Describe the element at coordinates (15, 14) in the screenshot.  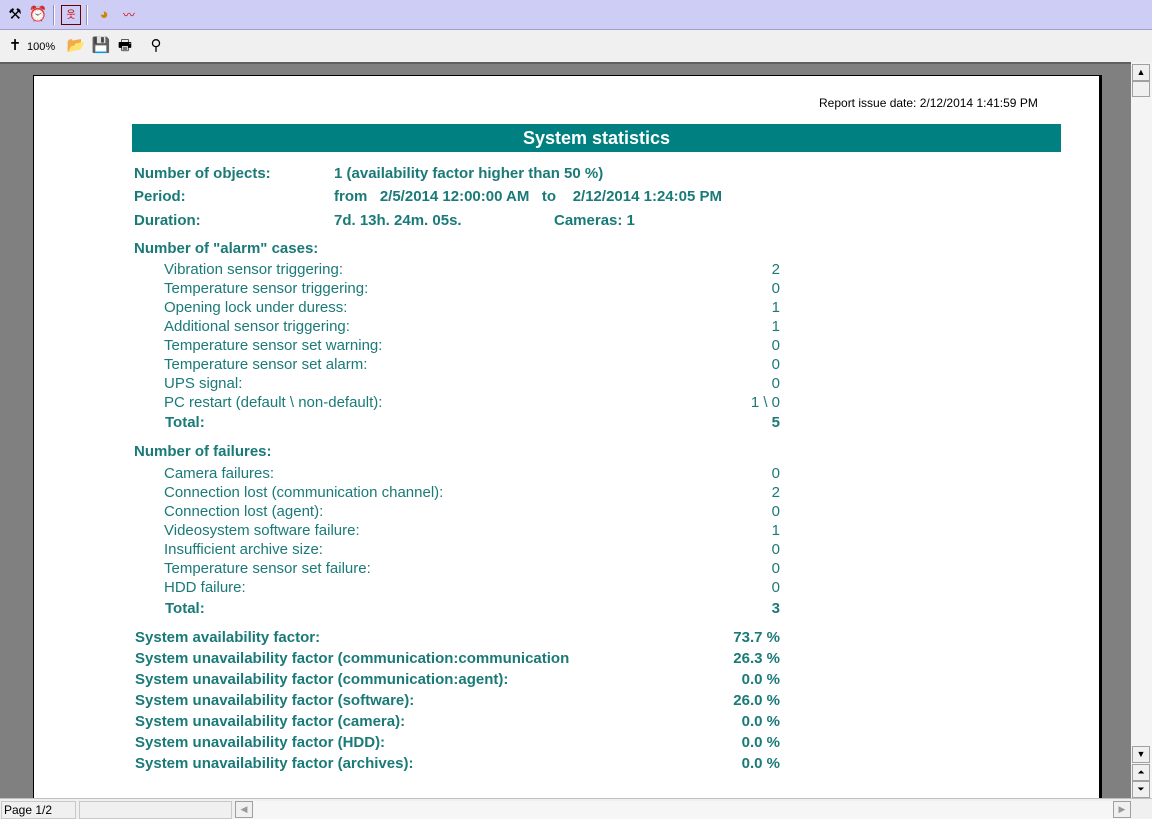
I see `tools-icon: ⚒` at that location.